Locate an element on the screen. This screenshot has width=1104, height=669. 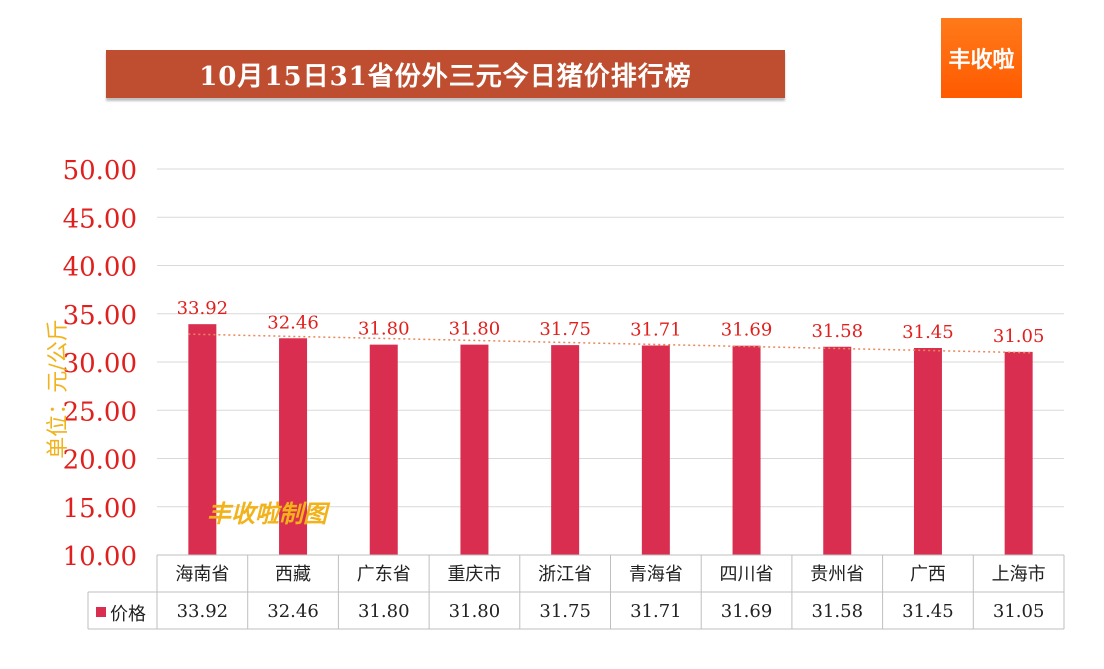
x-tick-label: 广西 is located at coordinates (928, 574).